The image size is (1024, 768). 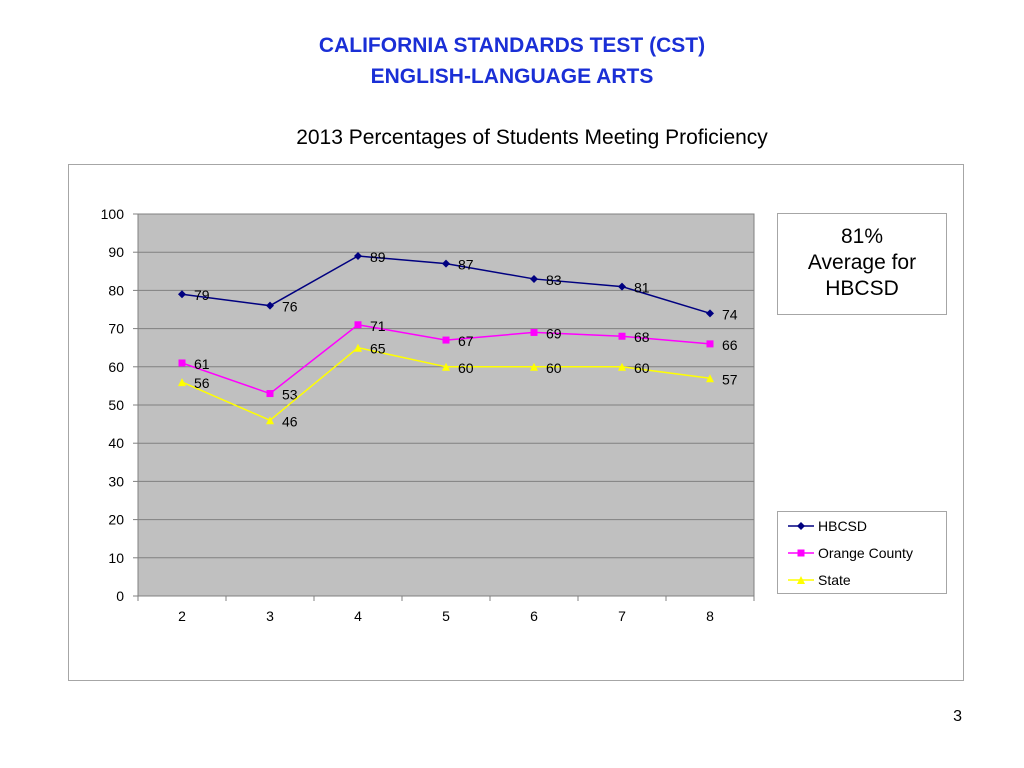 I want to click on legend-item-state: State, so click(x=819, y=580).